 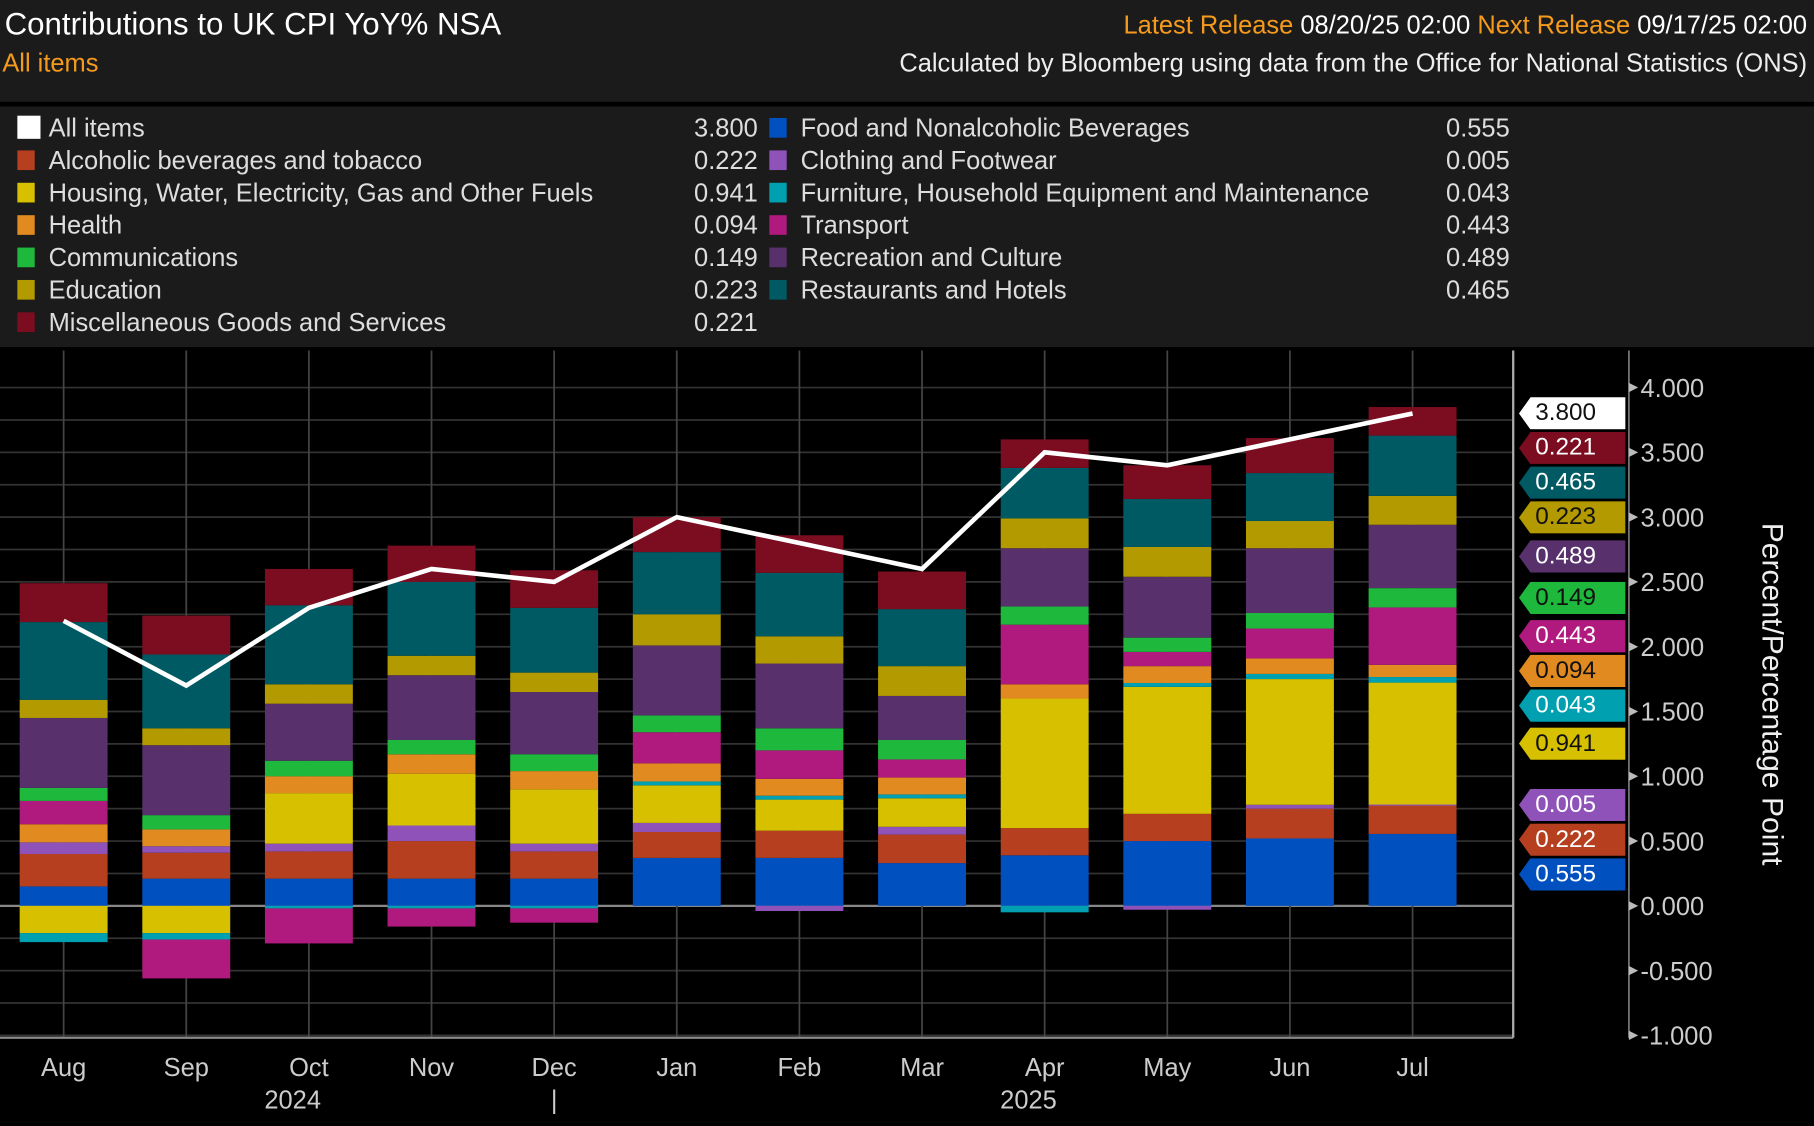 I want to click on legend-value: 0.221, so click(x=726, y=322).